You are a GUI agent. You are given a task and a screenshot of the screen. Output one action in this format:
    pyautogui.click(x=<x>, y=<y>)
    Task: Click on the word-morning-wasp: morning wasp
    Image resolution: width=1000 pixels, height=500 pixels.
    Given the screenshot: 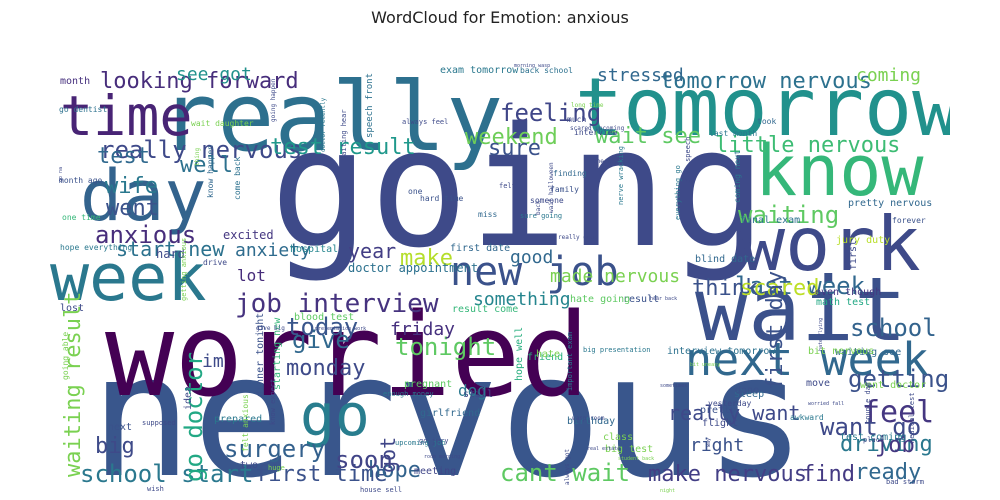 What is the action you would take?
    pyautogui.click(x=532, y=66)
    